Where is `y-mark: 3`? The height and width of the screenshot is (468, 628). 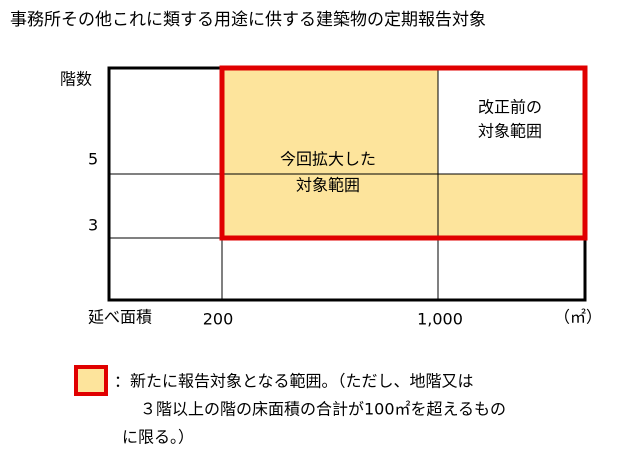
y-mark: 3 is located at coordinates (93, 225).